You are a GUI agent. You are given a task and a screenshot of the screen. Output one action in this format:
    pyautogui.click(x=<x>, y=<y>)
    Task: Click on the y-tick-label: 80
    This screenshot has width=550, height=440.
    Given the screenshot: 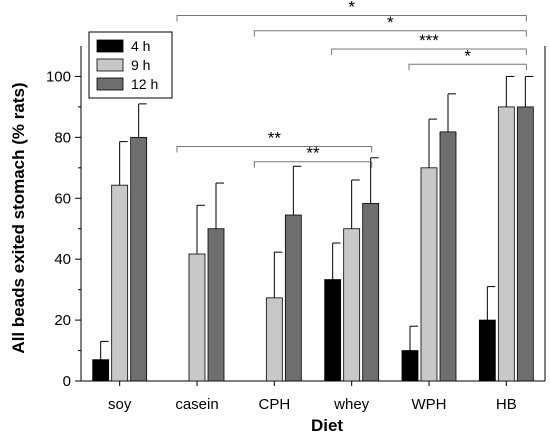 What is the action you would take?
    pyautogui.click(x=62, y=137)
    